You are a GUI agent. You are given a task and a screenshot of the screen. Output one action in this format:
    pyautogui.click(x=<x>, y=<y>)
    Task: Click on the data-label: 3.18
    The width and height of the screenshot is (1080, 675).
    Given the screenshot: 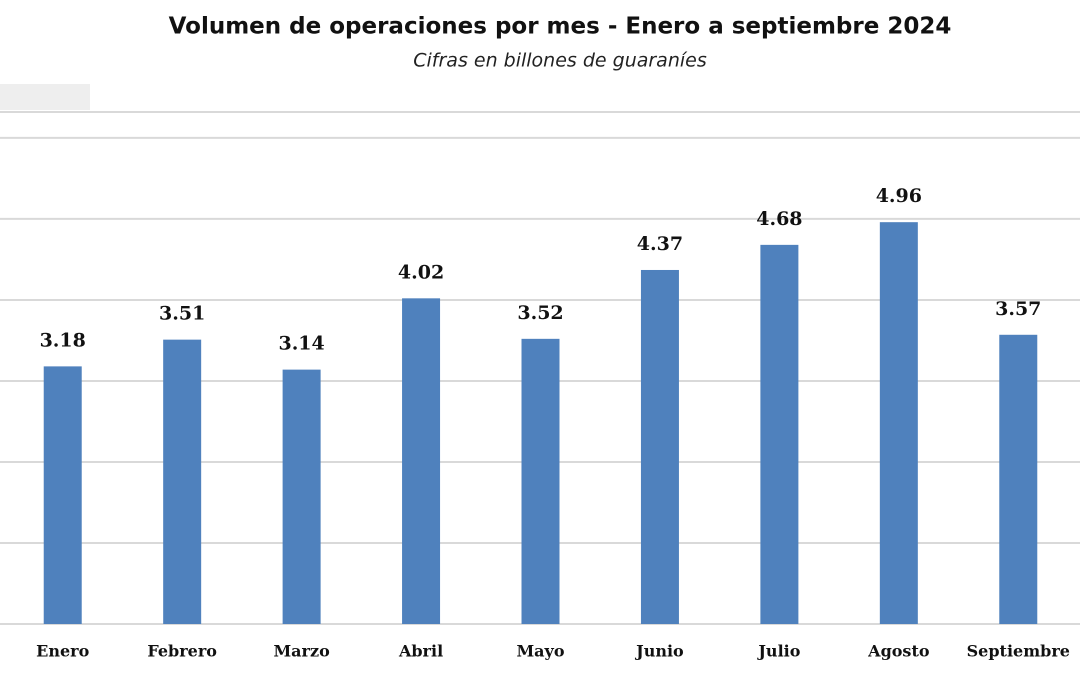 What is the action you would take?
    pyautogui.click(x=63, y=340)
    